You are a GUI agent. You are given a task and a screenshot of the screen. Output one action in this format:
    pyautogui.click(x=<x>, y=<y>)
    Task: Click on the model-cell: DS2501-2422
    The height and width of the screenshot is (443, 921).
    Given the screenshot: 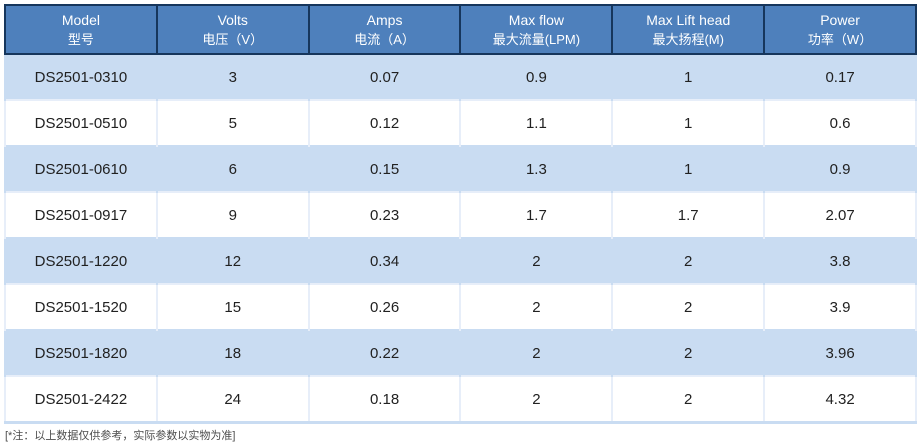 What is the action you would take?
    pyautogui.click(x=81, y=399)
    